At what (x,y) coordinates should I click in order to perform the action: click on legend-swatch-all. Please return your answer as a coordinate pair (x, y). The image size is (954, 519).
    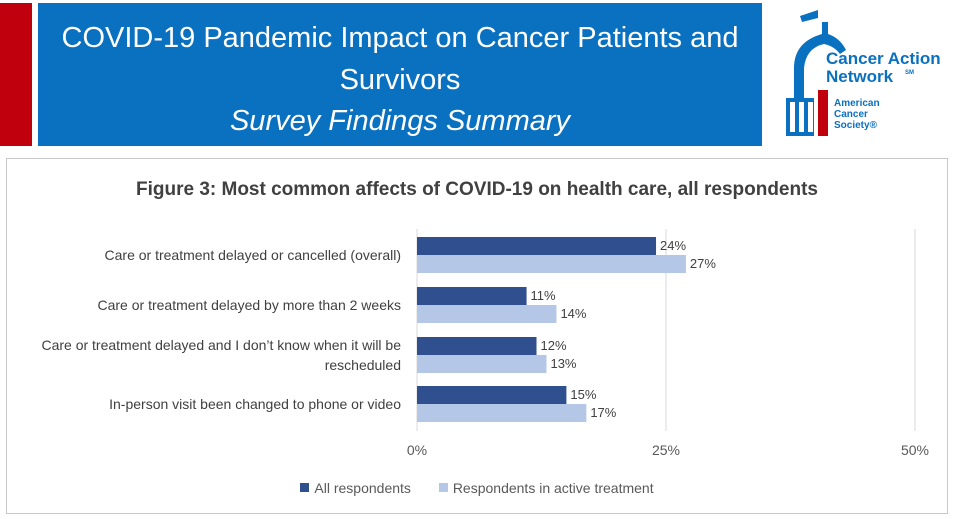
    Looking at the image, I should click on (305, 487).